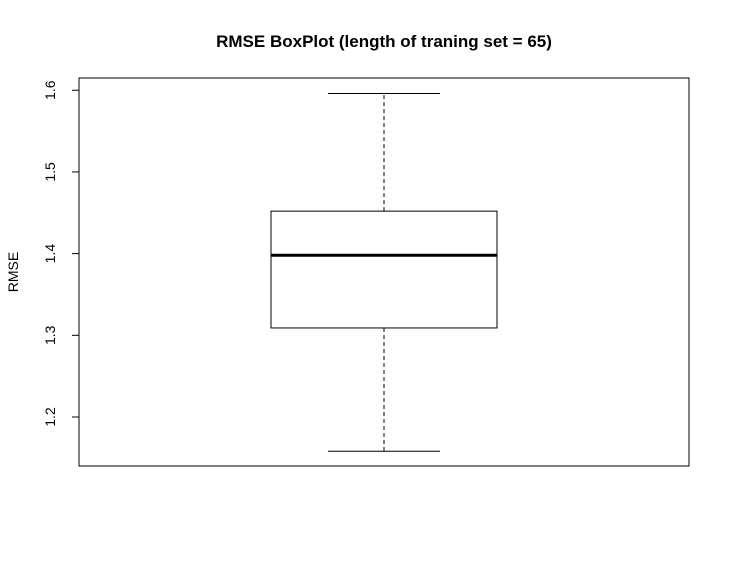 Image resolution: width=730 pixels, height=564 pixels. Describe the element at coordinates (50, 90) in the screenshot. I see `y-tick-label: 1.6` at that location.